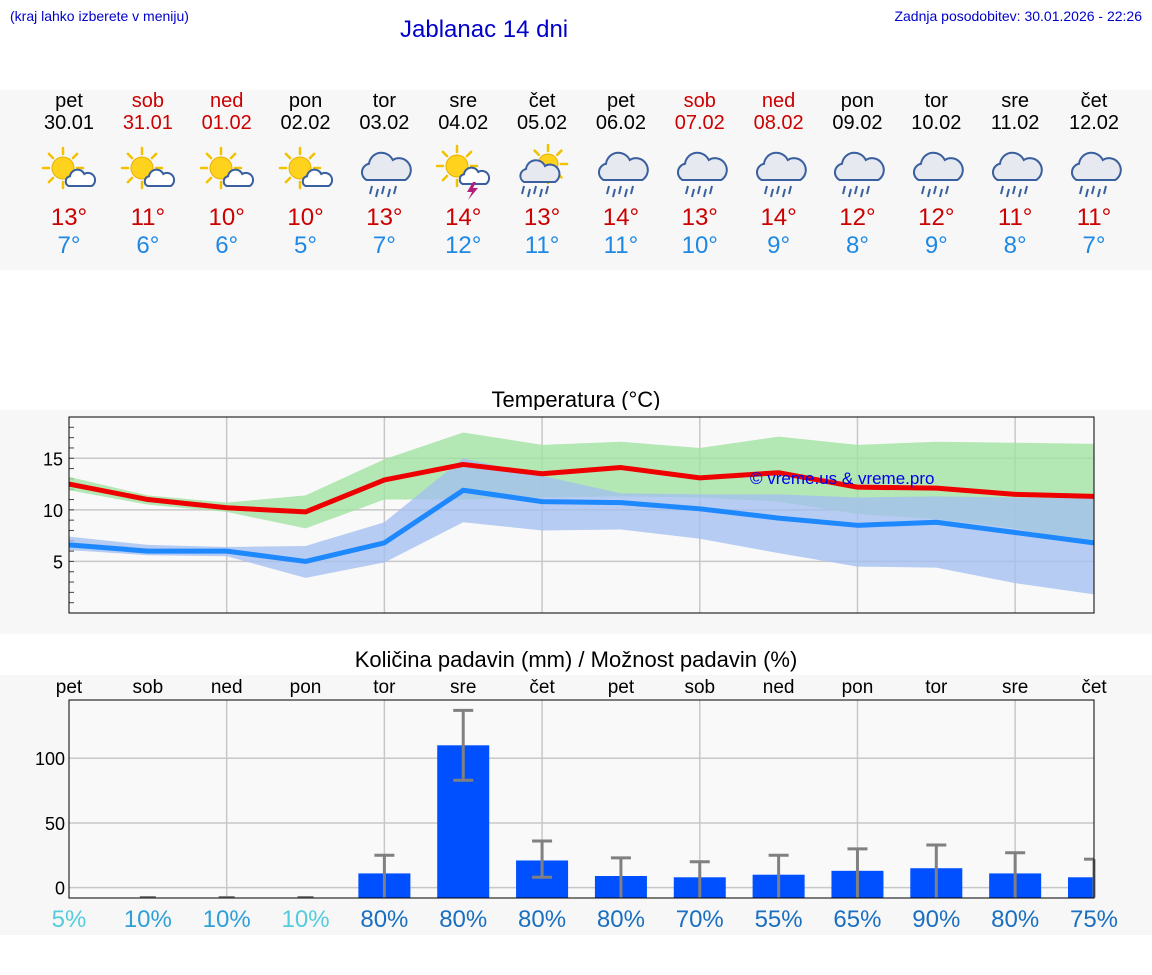  Describe the element at coordinates (384, 123) in the screenshot. I see `day-date: 03.02` at that location.